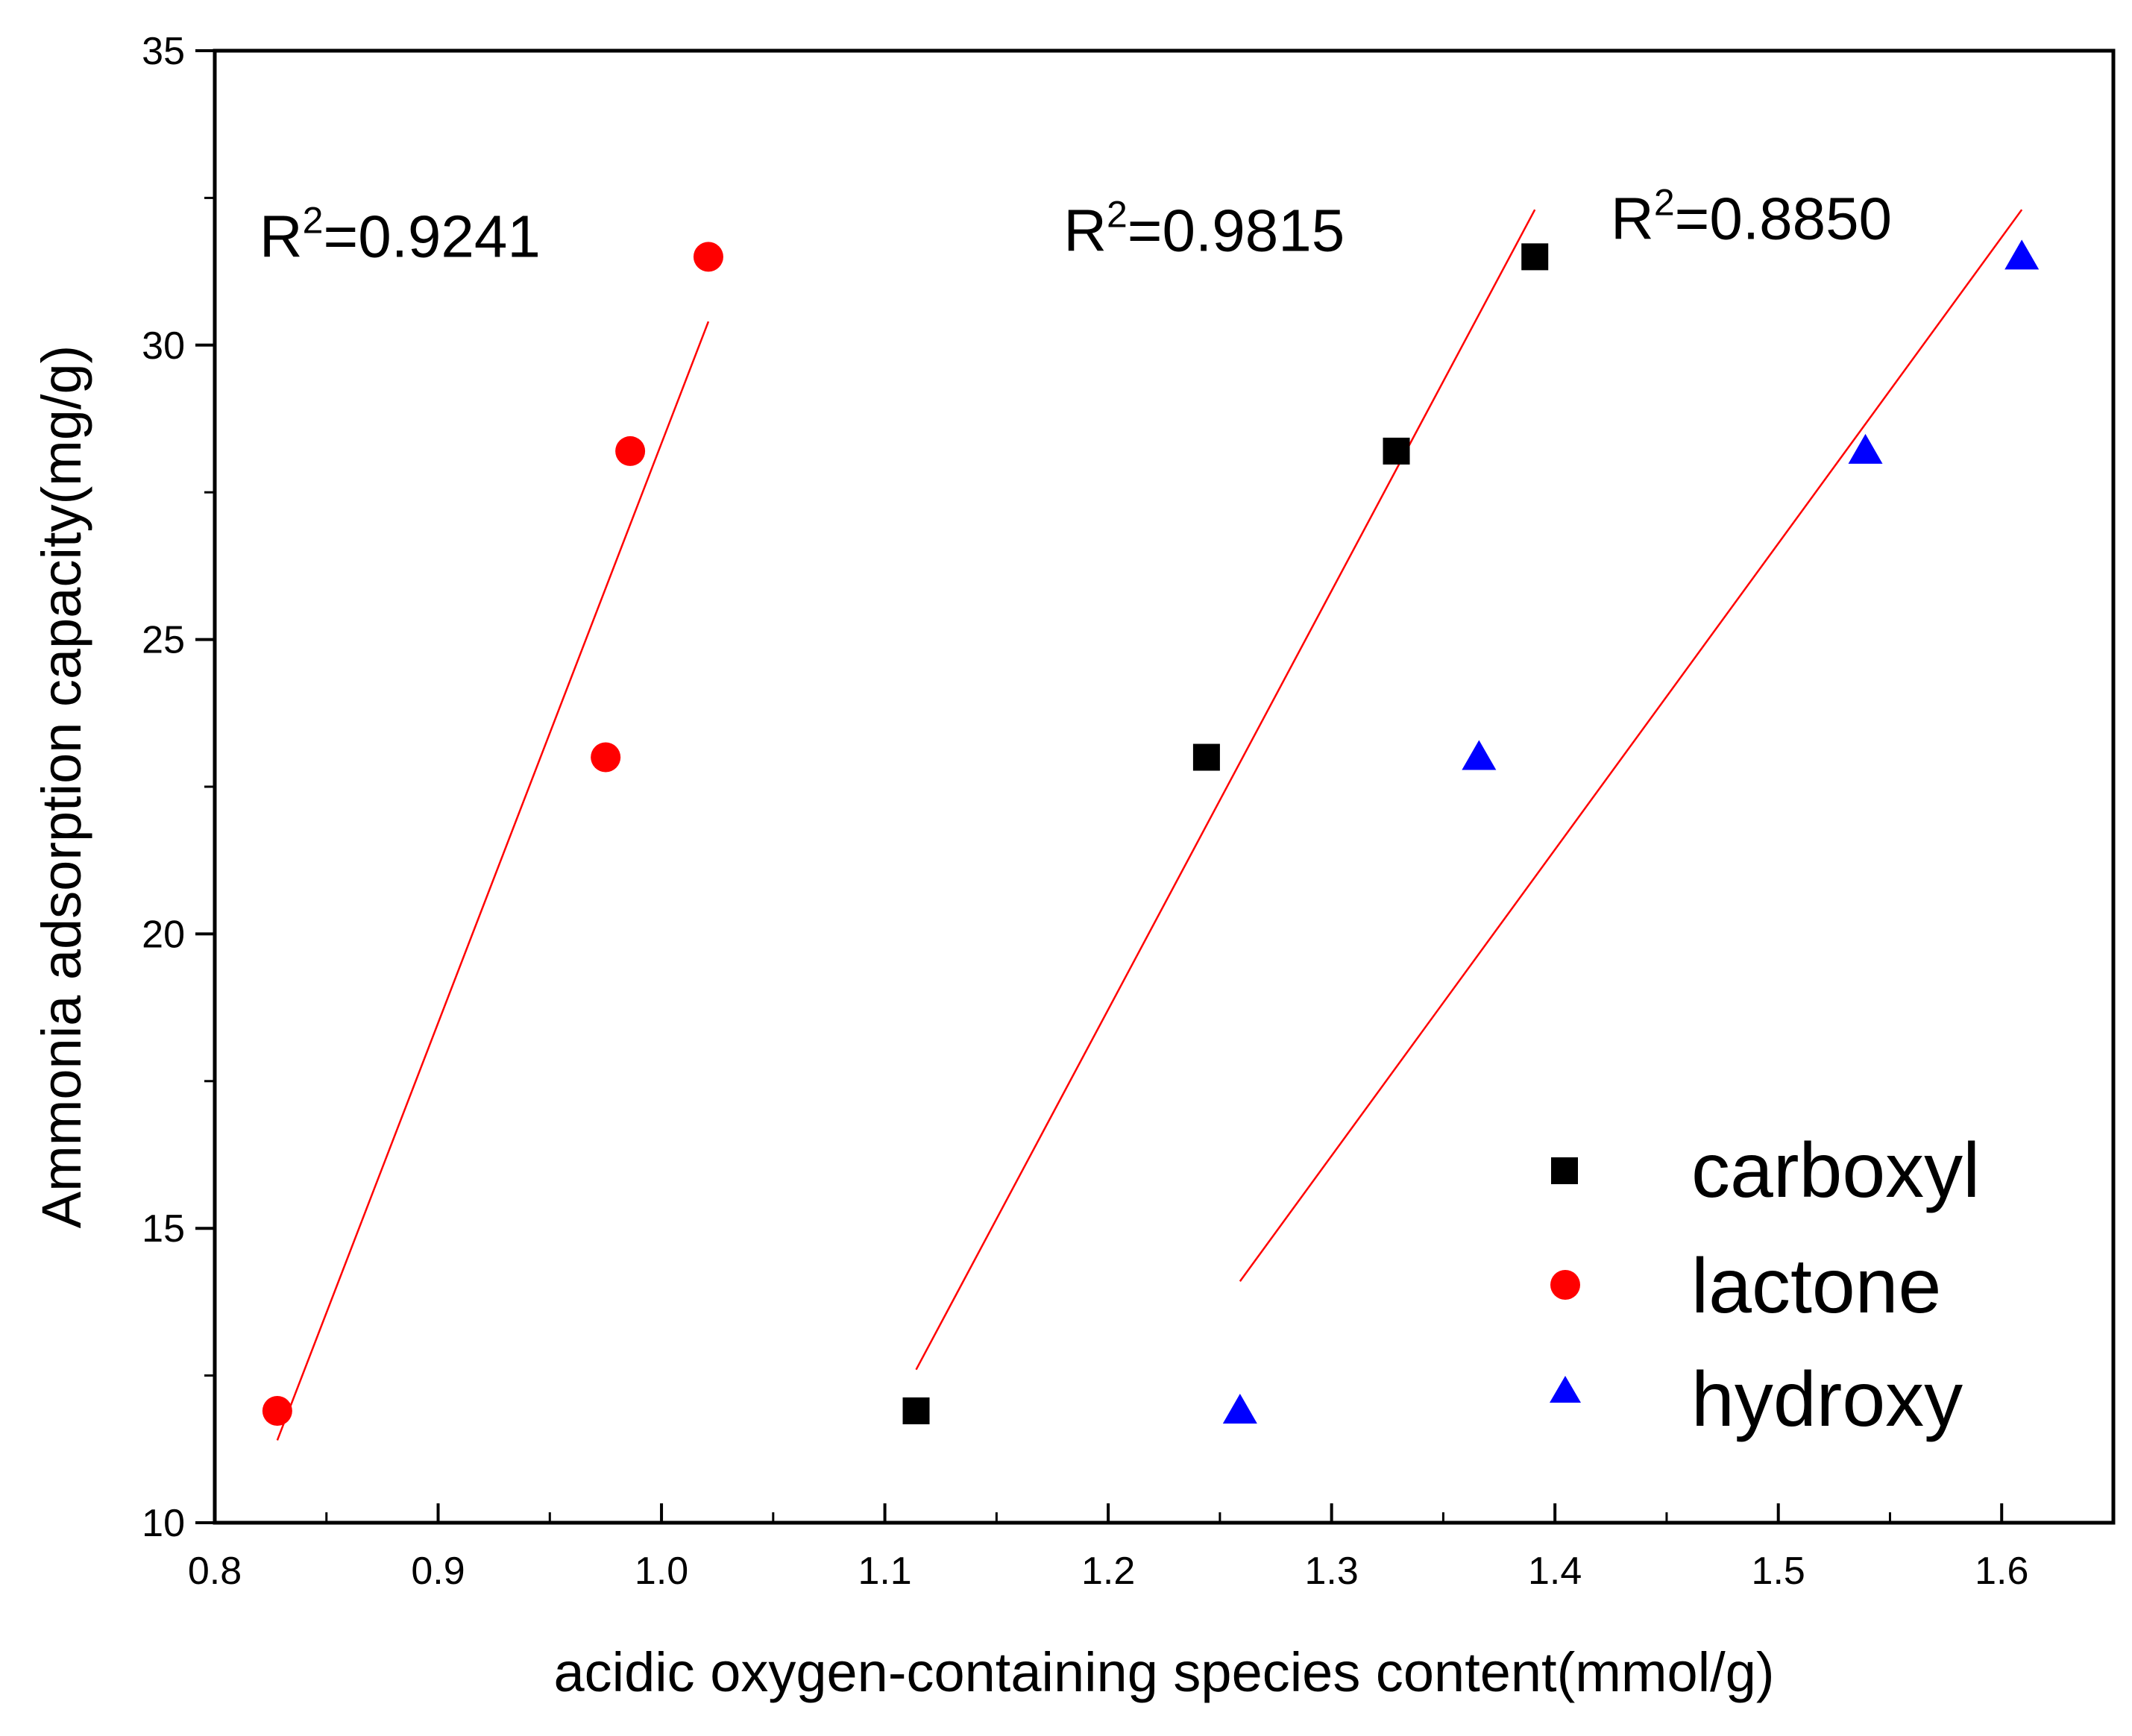 This screenshot has width=2132, height=1736. Describe the element at coordinates (62, 787) in the screenshot. I see `y-axis-title: Ammonia adsorption capacity(mg/g)` at that location.